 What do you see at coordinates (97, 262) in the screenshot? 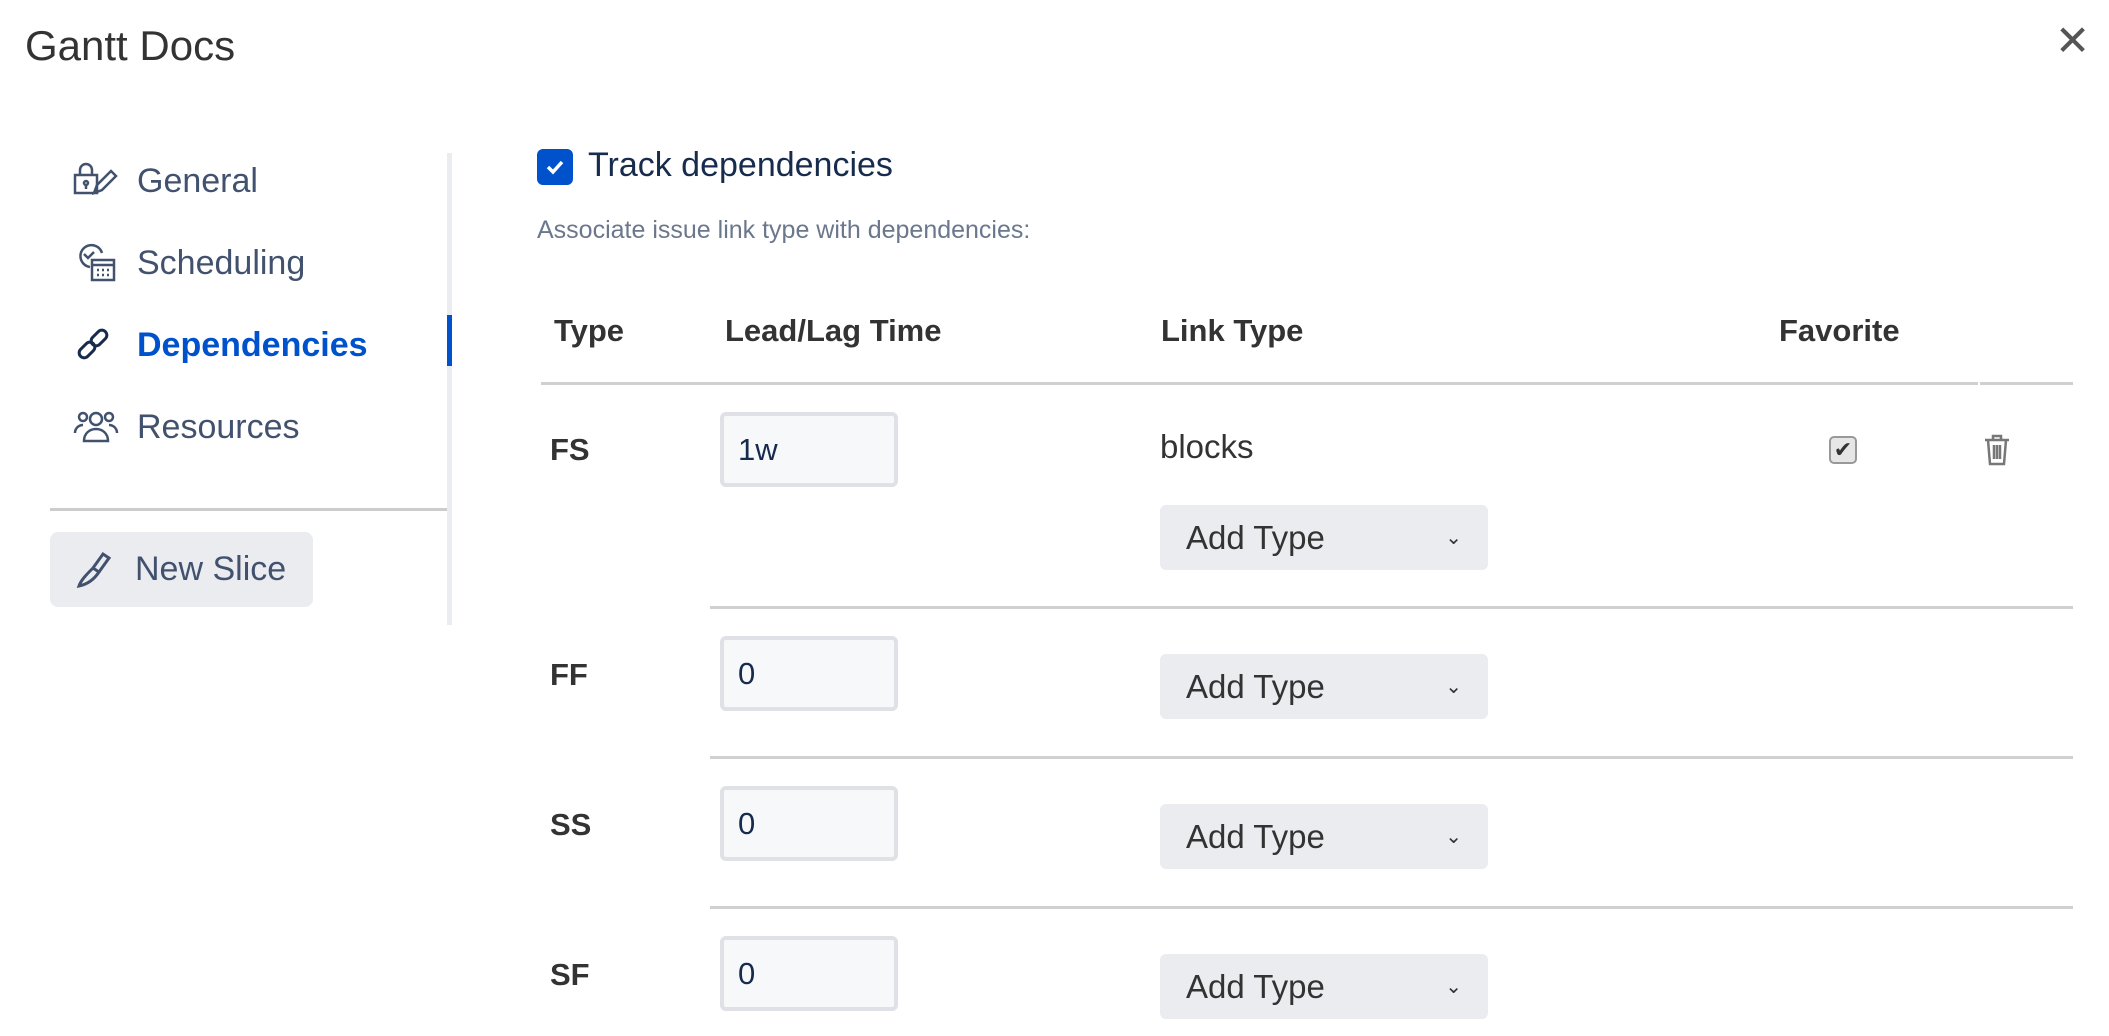
I see `clock-calendar-icon` at bounding box center [97, 262].